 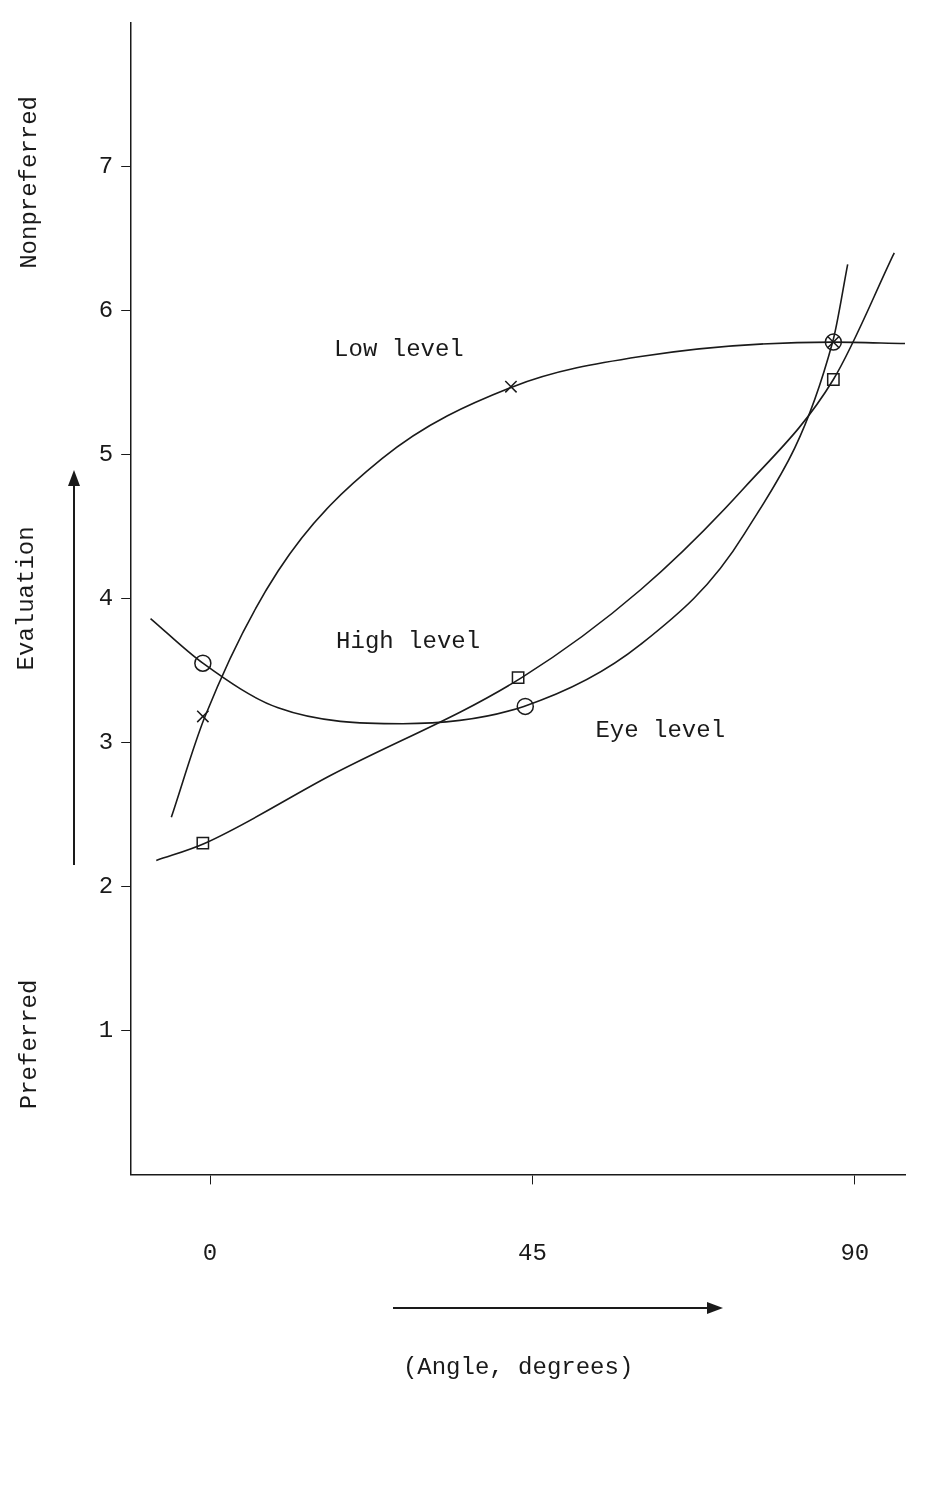 I want to click on series-label: High level, so click(x=408, y=641).